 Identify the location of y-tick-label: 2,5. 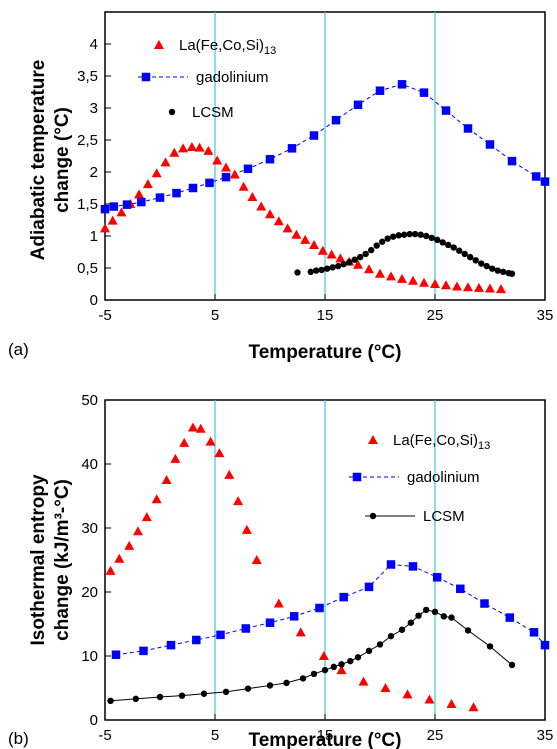
(87, 140).